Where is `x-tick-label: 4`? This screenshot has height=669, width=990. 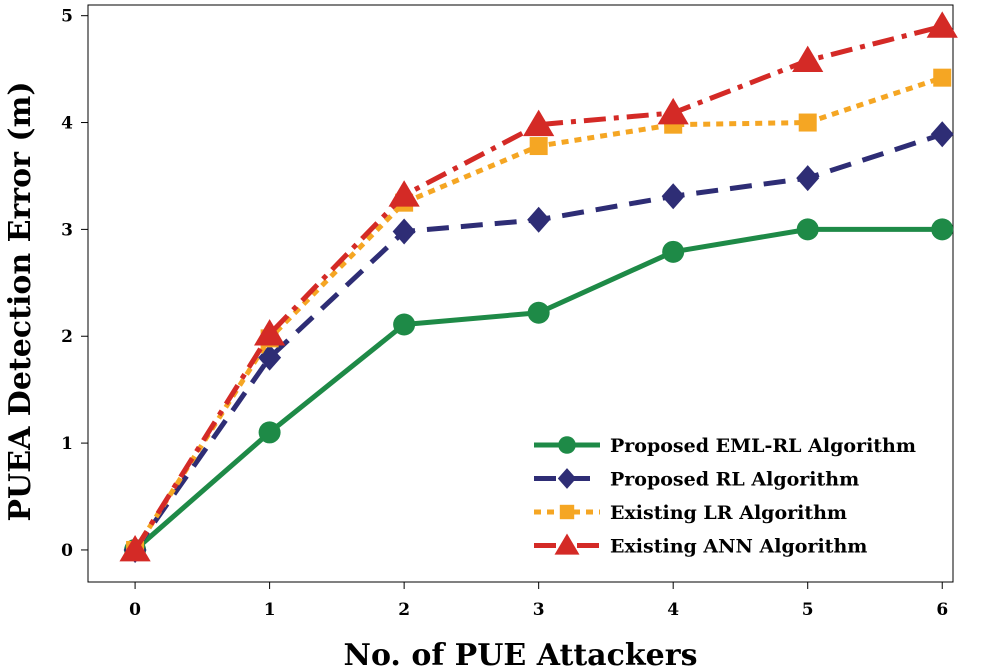 x-tick-label: 4 is located at coordinates (673, 610).